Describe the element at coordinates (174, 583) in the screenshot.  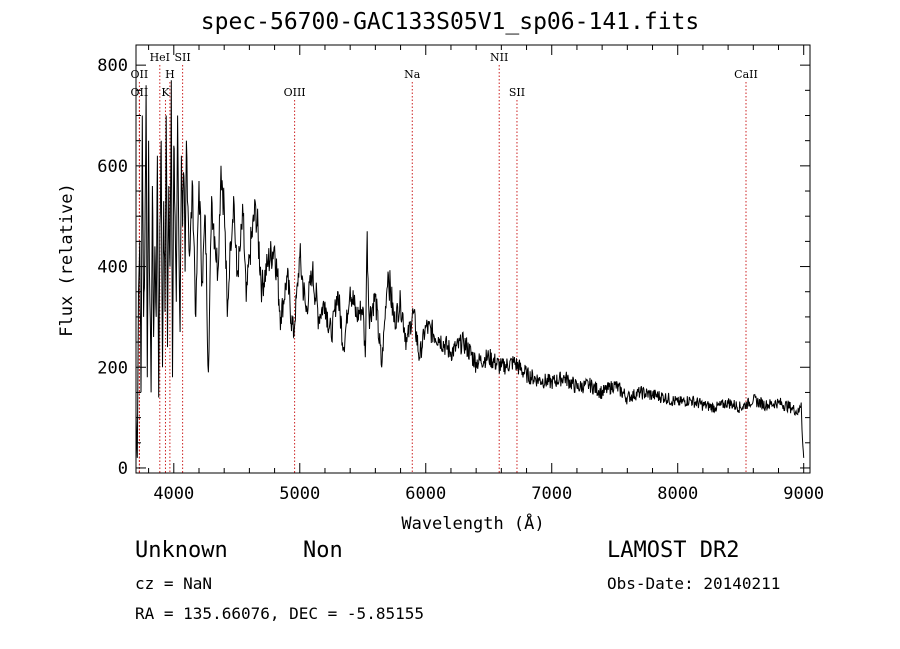
I see `cz-label: cz = NaN` at that location.